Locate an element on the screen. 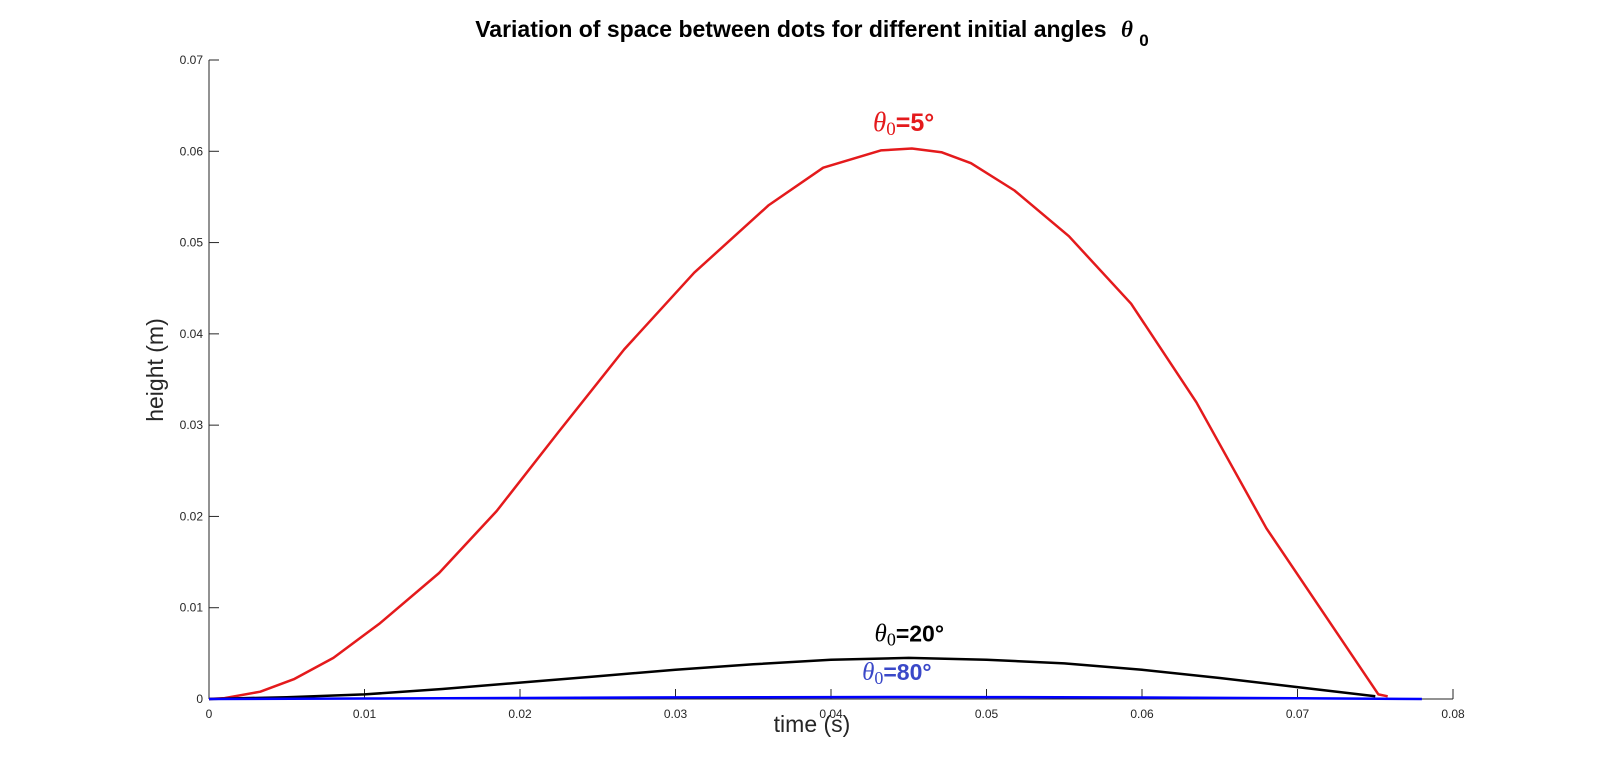 This screenshot has width=1600, height=783. x-tick-label: 0.02 is located at coordinates (520, 714).